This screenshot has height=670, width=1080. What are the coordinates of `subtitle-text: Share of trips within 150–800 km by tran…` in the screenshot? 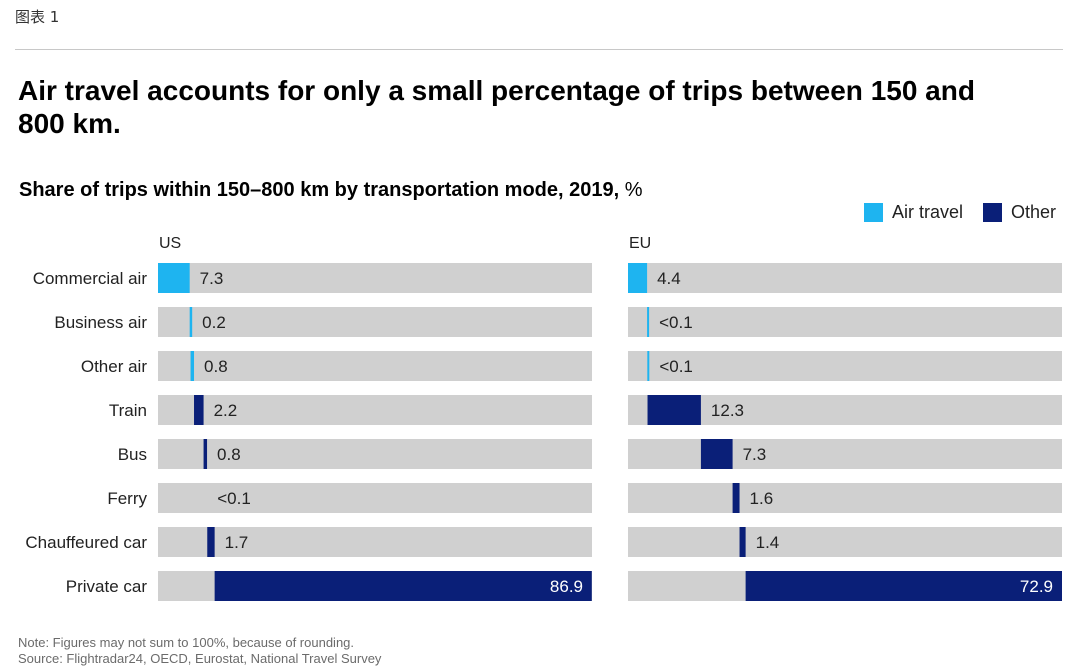 It's located at (319, 190).